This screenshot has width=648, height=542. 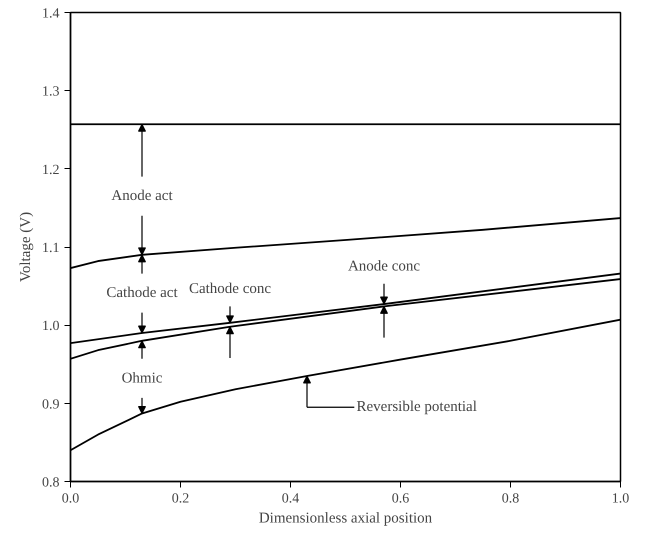 What do you see at coordinates (51, 170) in the screenshot?
I see `y-tick-label: 1.2` at bounding box center [51, 170].